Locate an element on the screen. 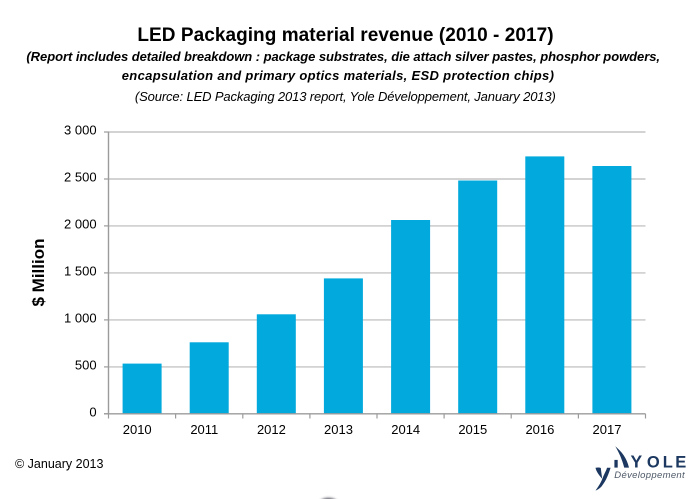 This screenshot has width=700, height=499. svg-text: L is located at coordinates (668, 463).